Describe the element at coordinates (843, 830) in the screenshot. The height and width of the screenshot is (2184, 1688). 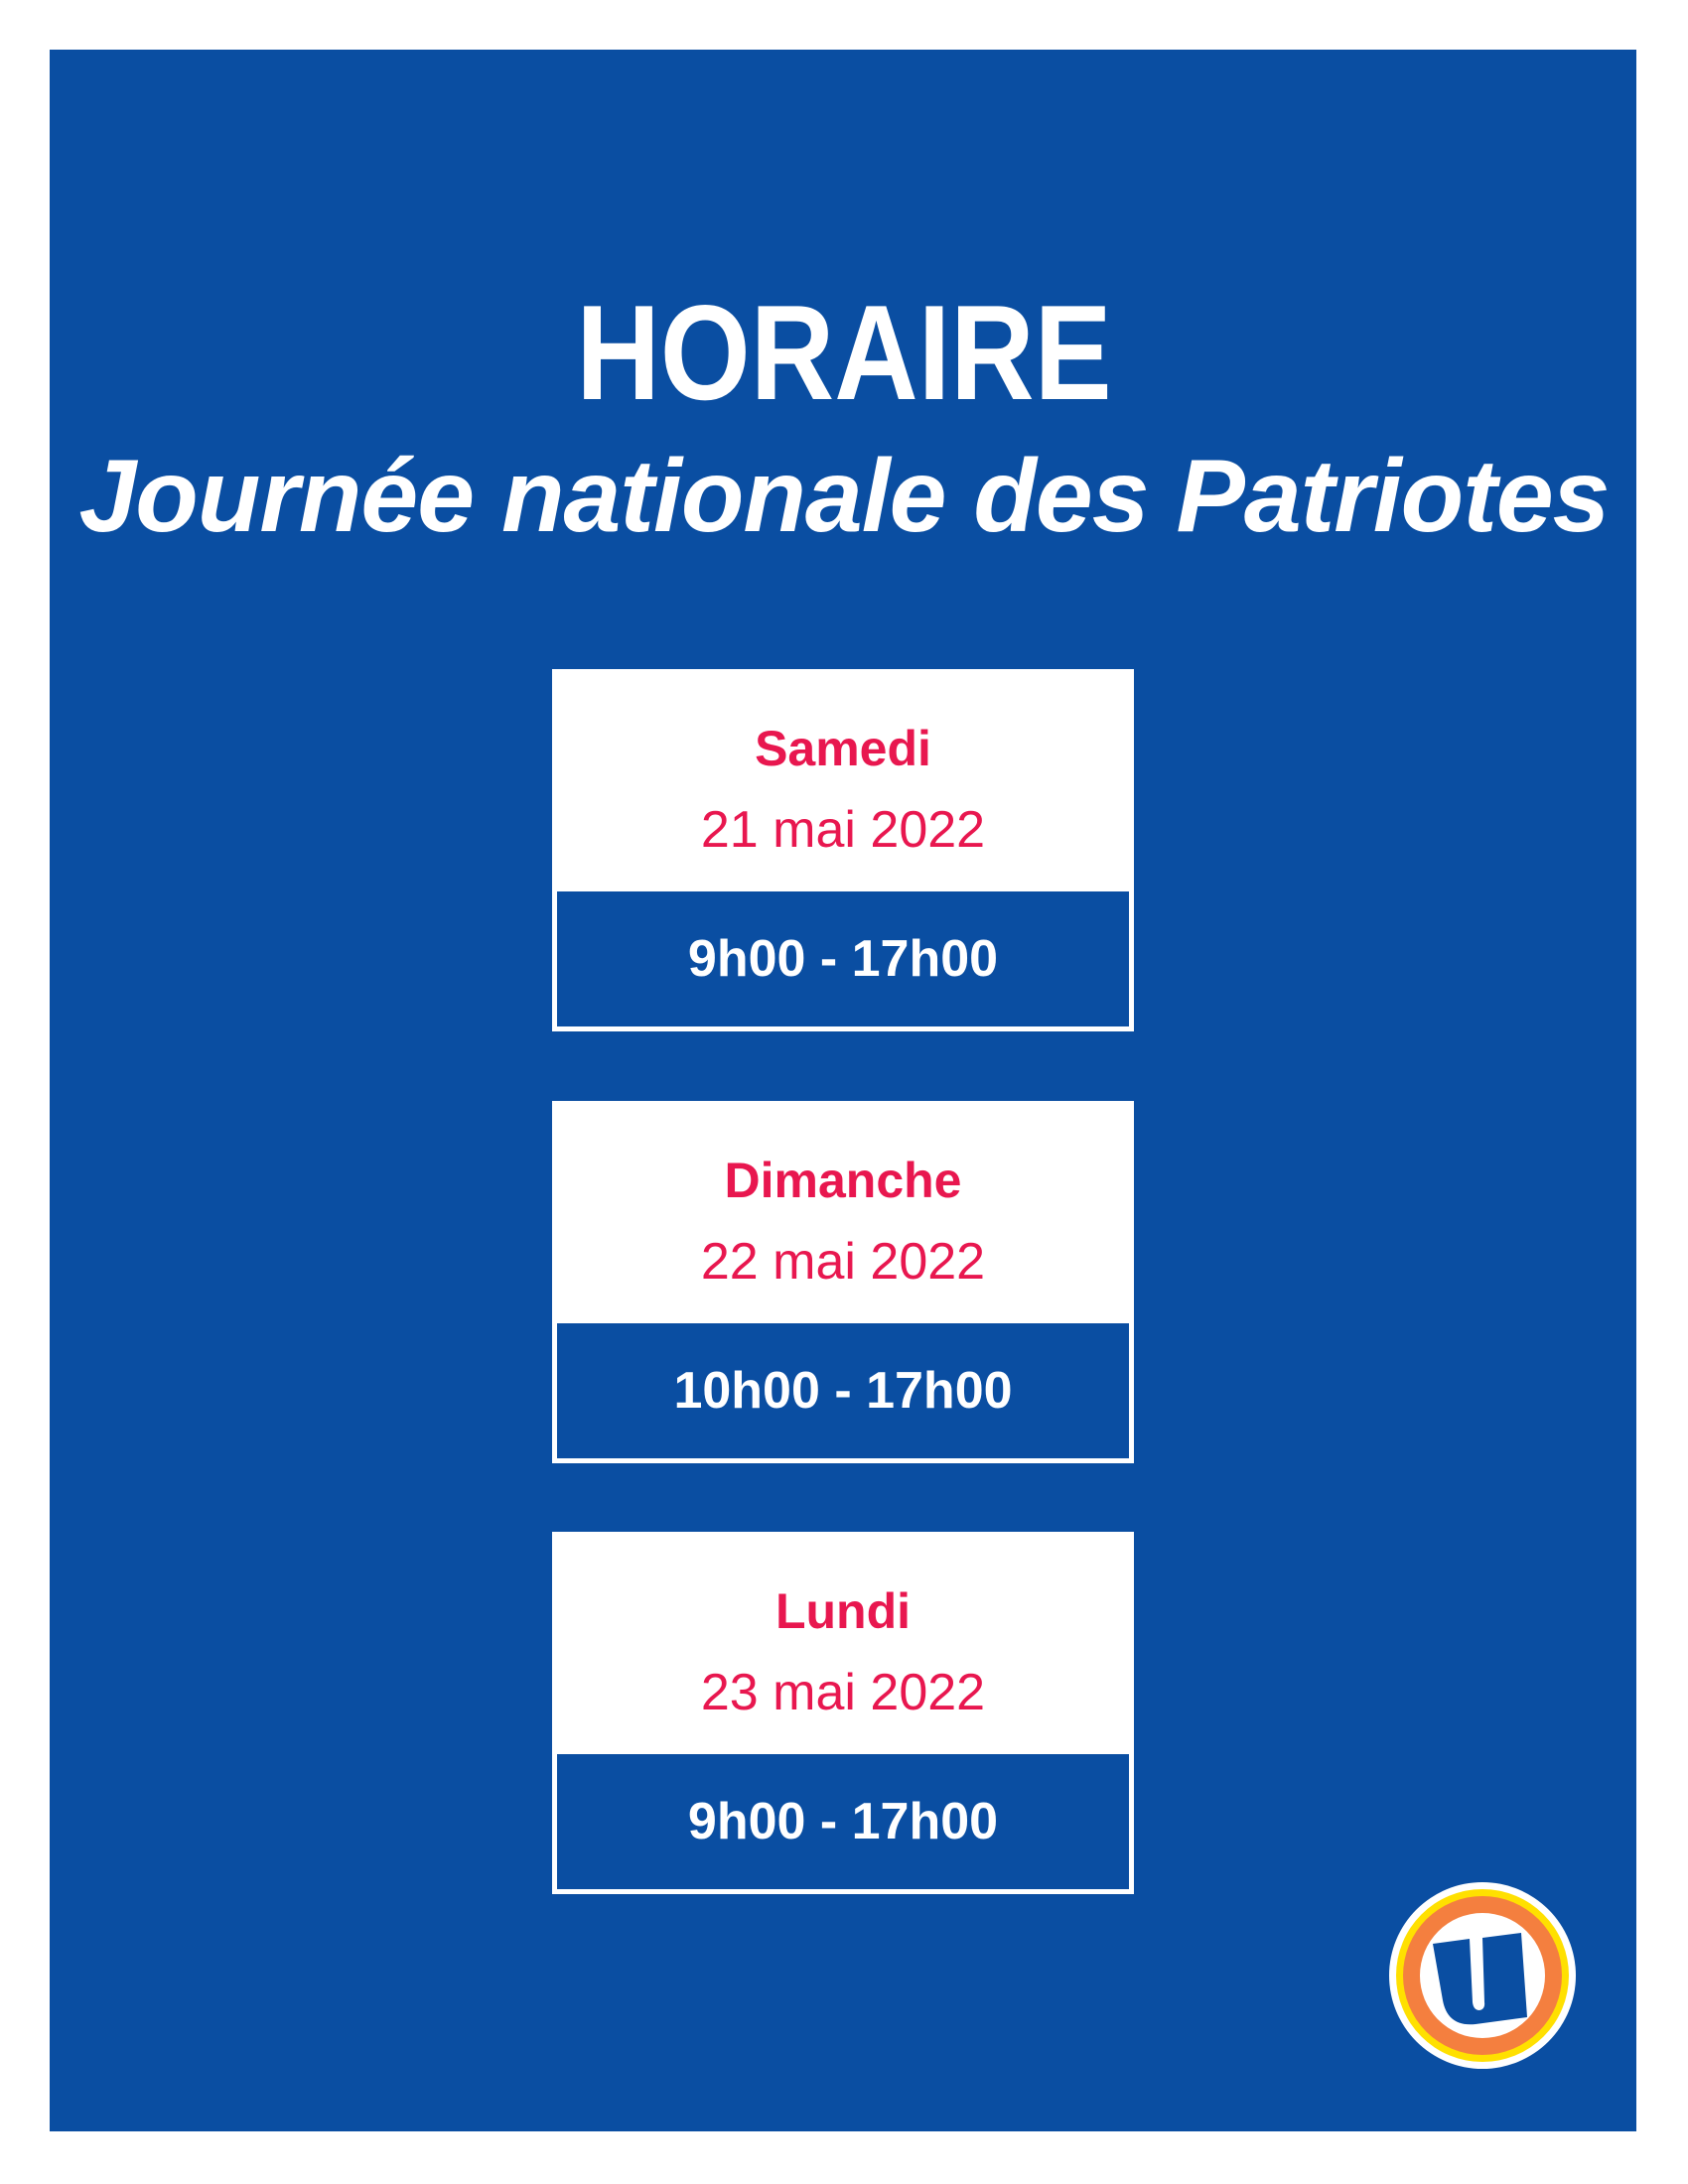
I see `date-label: 21 mai 2022` at that location.